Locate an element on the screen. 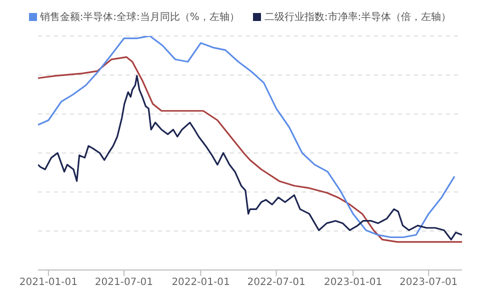 Image resolution: width=480 pixels, height=300 pixels. x-tick-label: 2022-01-01 is located at coordinates (201, 282).